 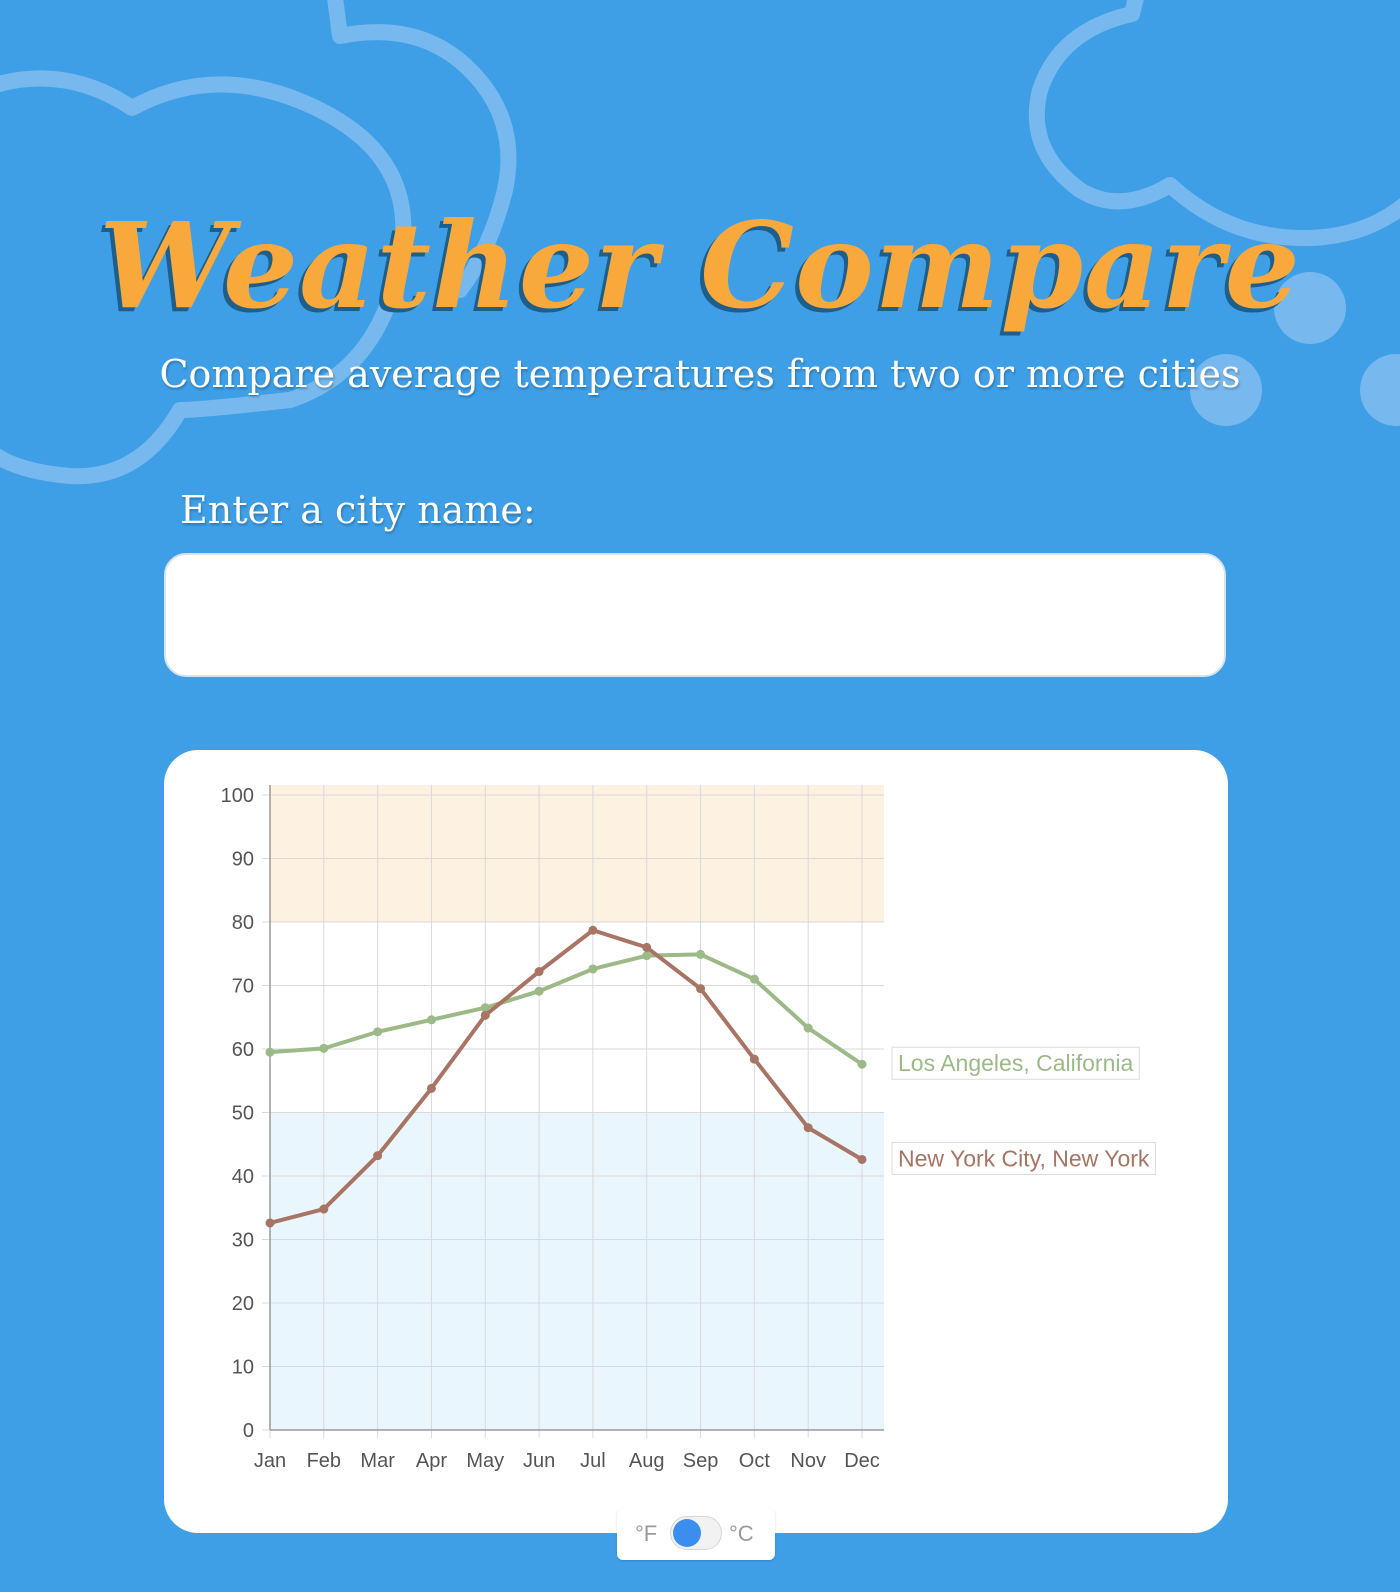 What do you see at coordinates (243, 860) in the screenshot?
I see `y-tick-label: 90` at bounding box center [243, 860].